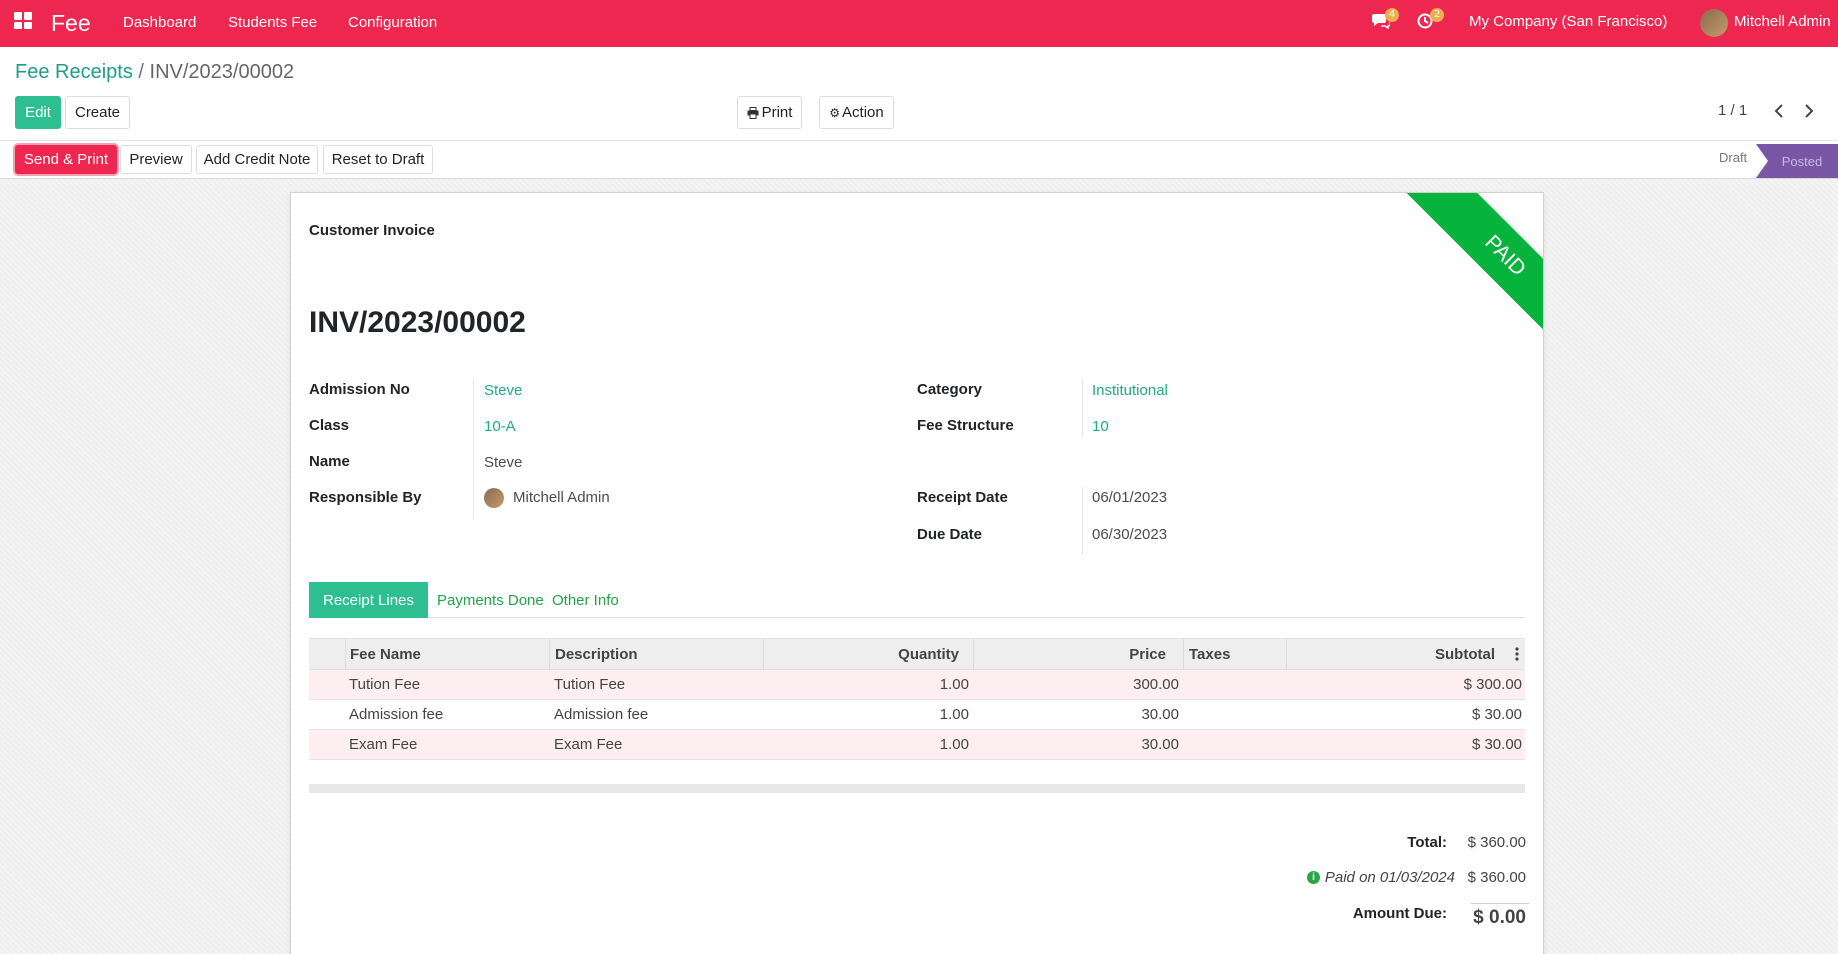  Describe the element at coordinates (74, 72) in the screenshot. I see `breadcrumb-parent: Fee Receipts` at that location.